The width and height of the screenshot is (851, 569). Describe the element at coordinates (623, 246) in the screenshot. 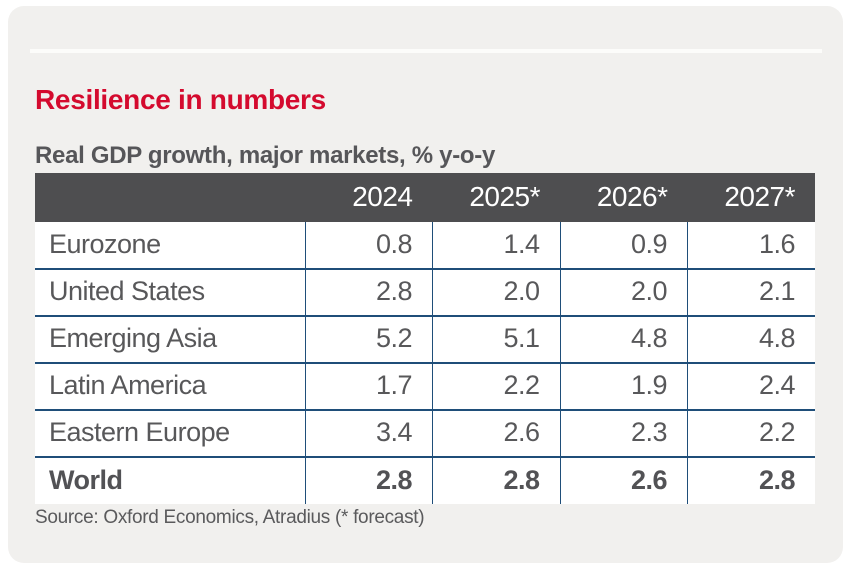

I see `cell-value: 0.9` at that location.